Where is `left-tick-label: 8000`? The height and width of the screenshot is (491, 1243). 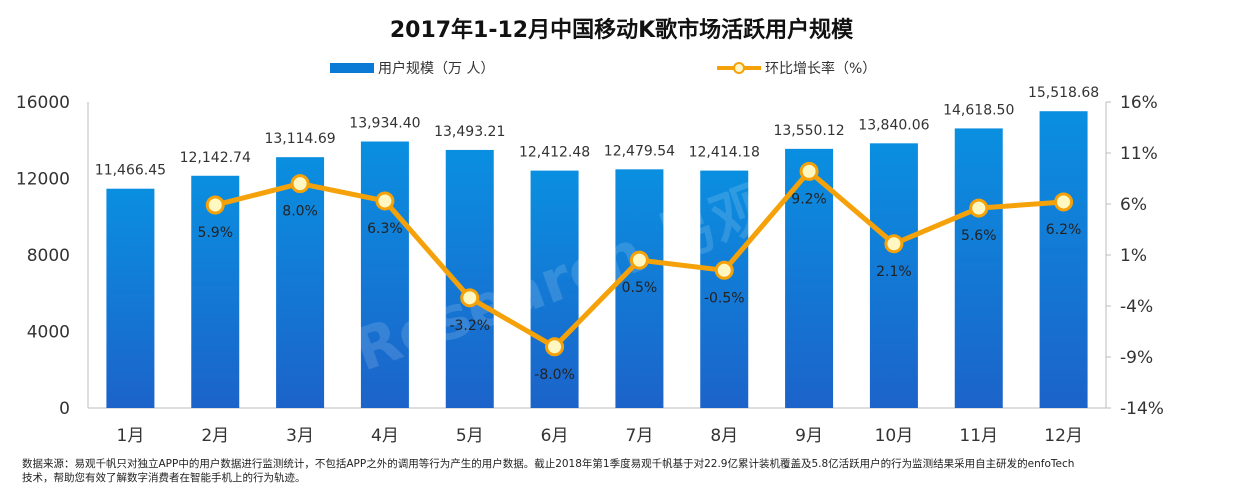 left-tick-label: 8000 is located at coordinates (48, 256).